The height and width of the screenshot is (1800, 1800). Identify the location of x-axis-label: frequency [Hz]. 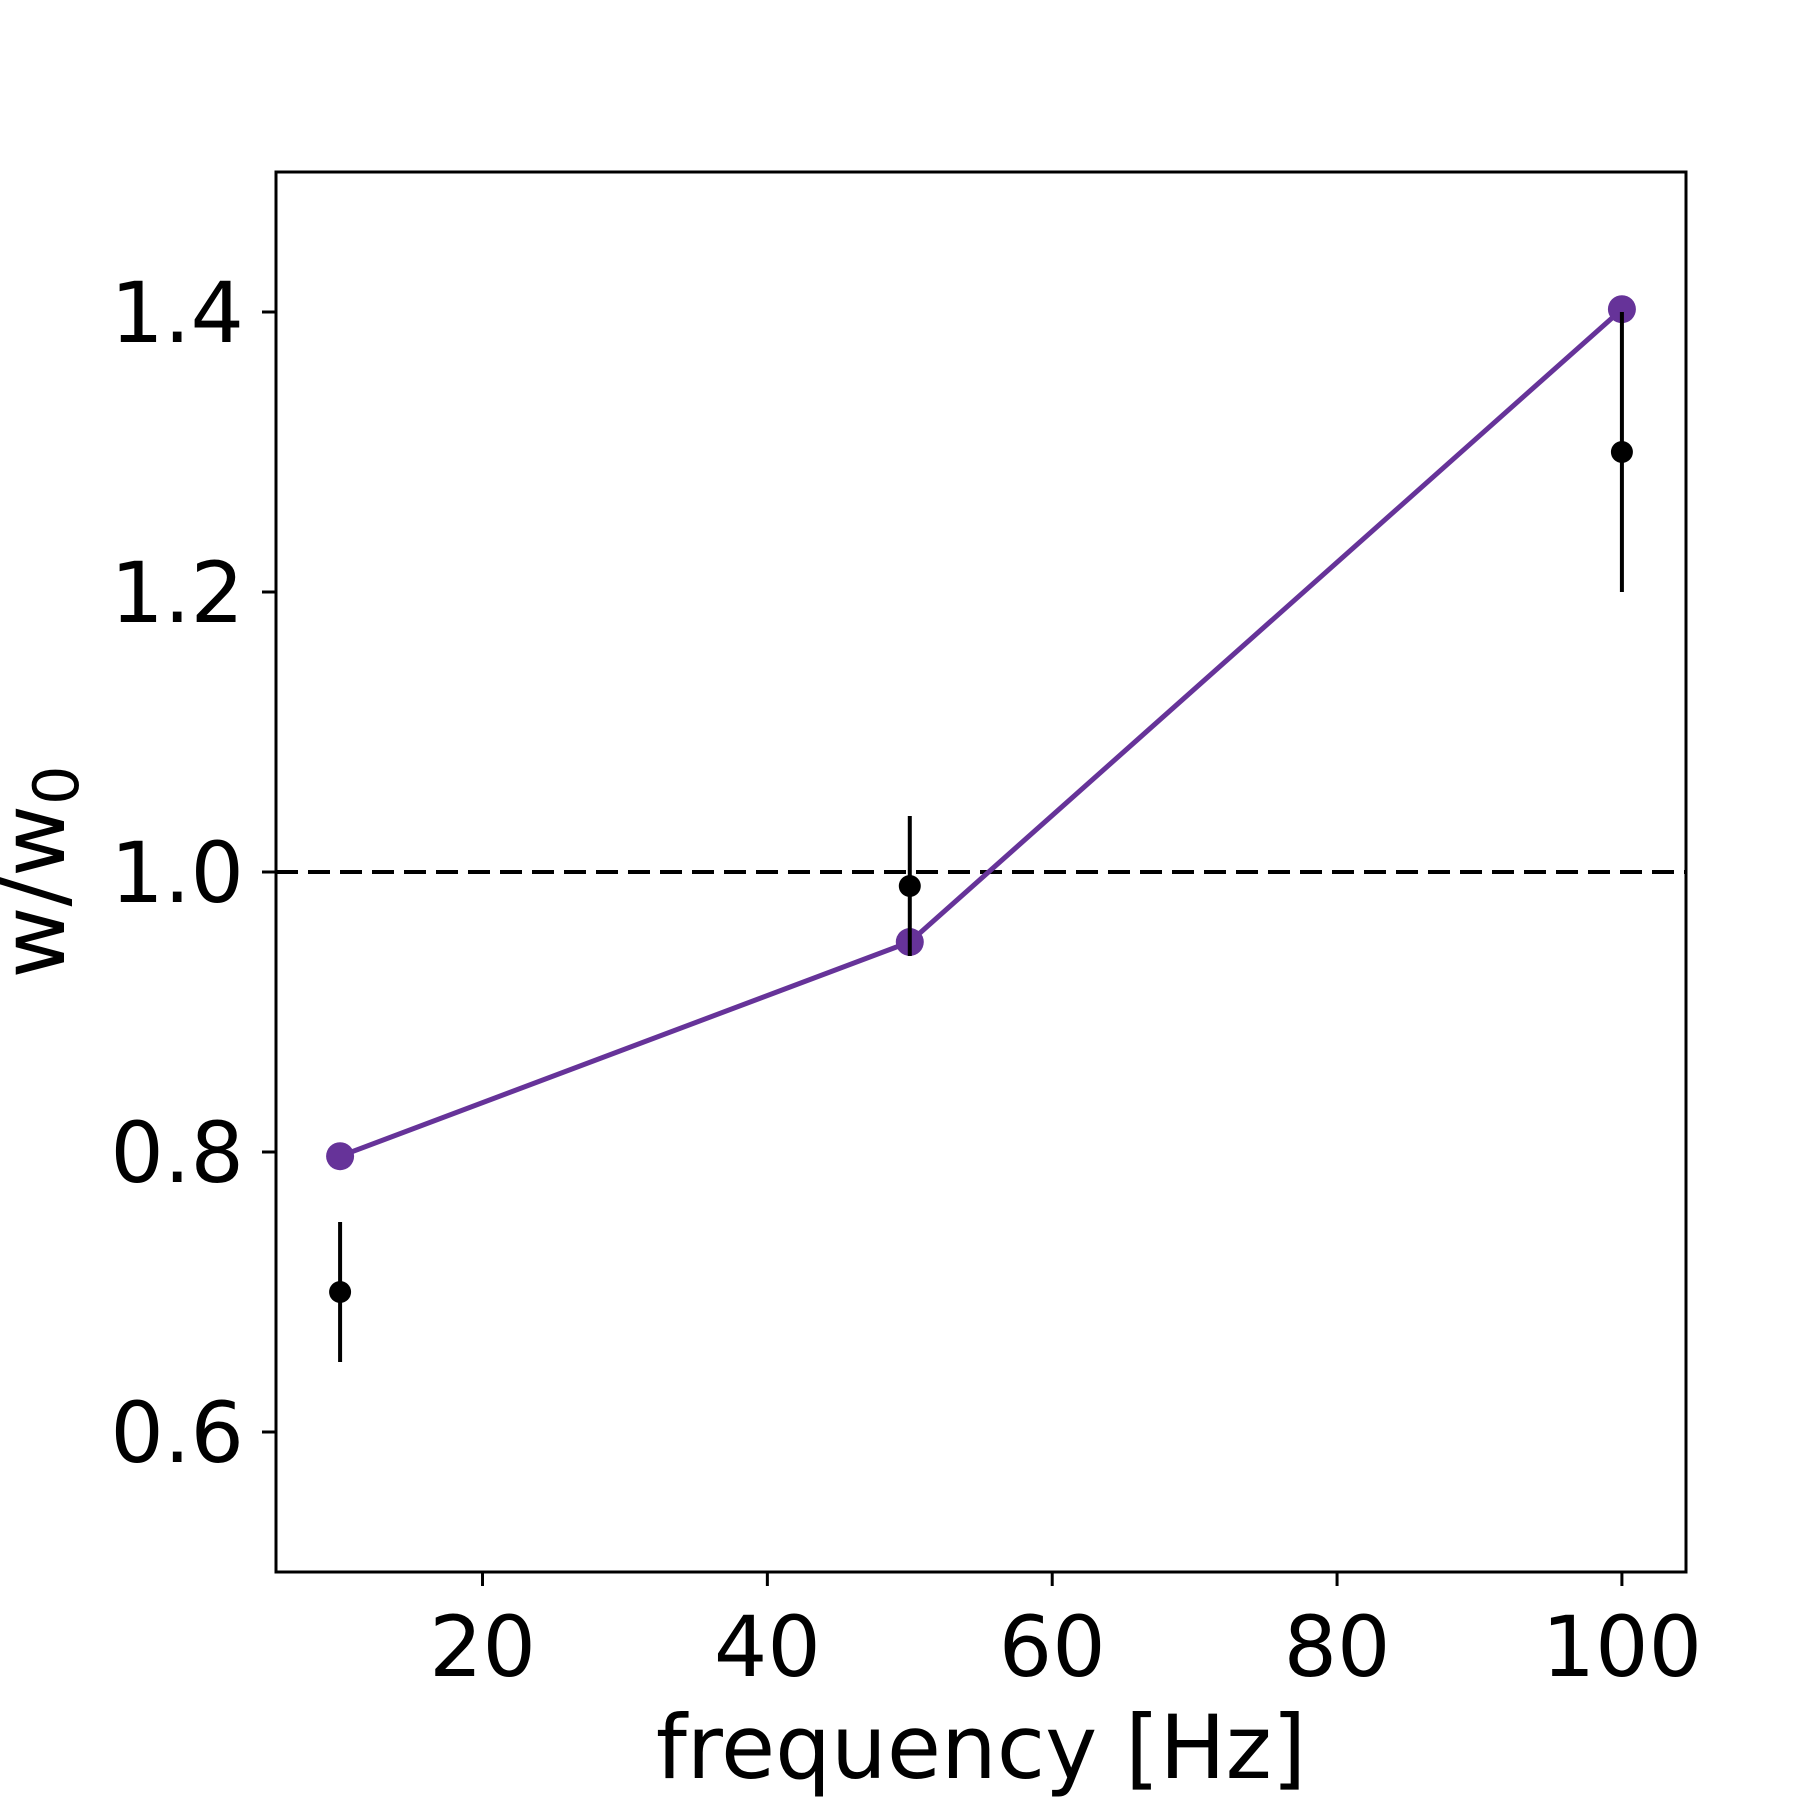
(981, 1747).